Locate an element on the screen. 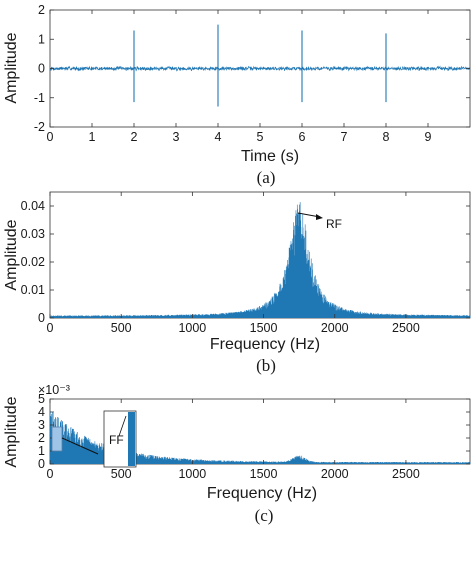 The height and width of the screenshot is (584, 474). y-tick-label: -2 is located at coordinates (39, 127).